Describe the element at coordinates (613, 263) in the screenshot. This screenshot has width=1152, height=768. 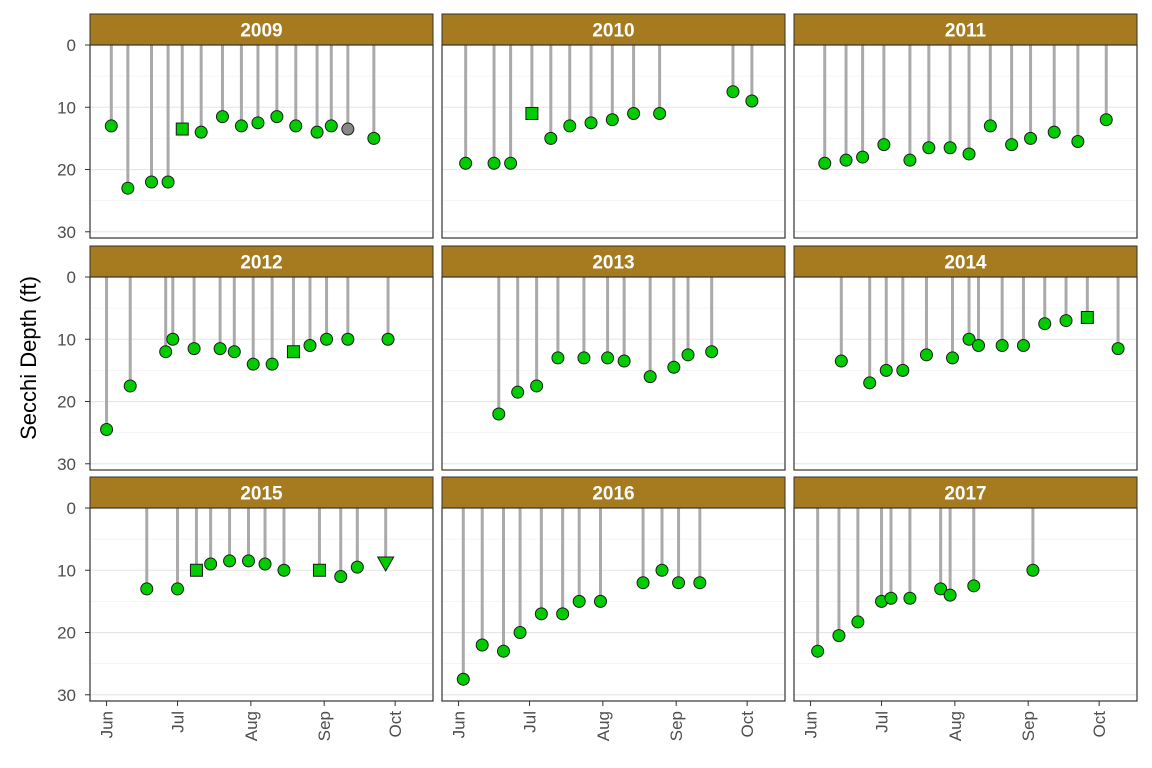
I see `facet-strip-label: 2013` at that location.